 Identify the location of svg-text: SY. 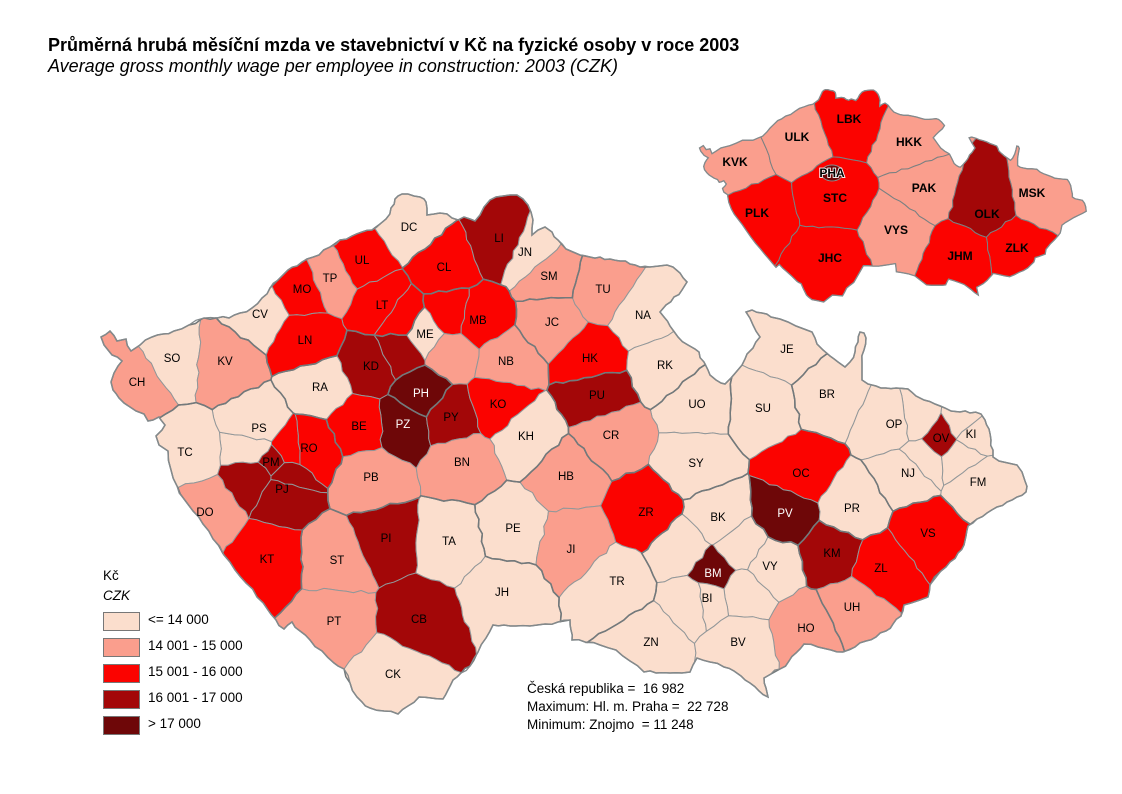
(696, 464).